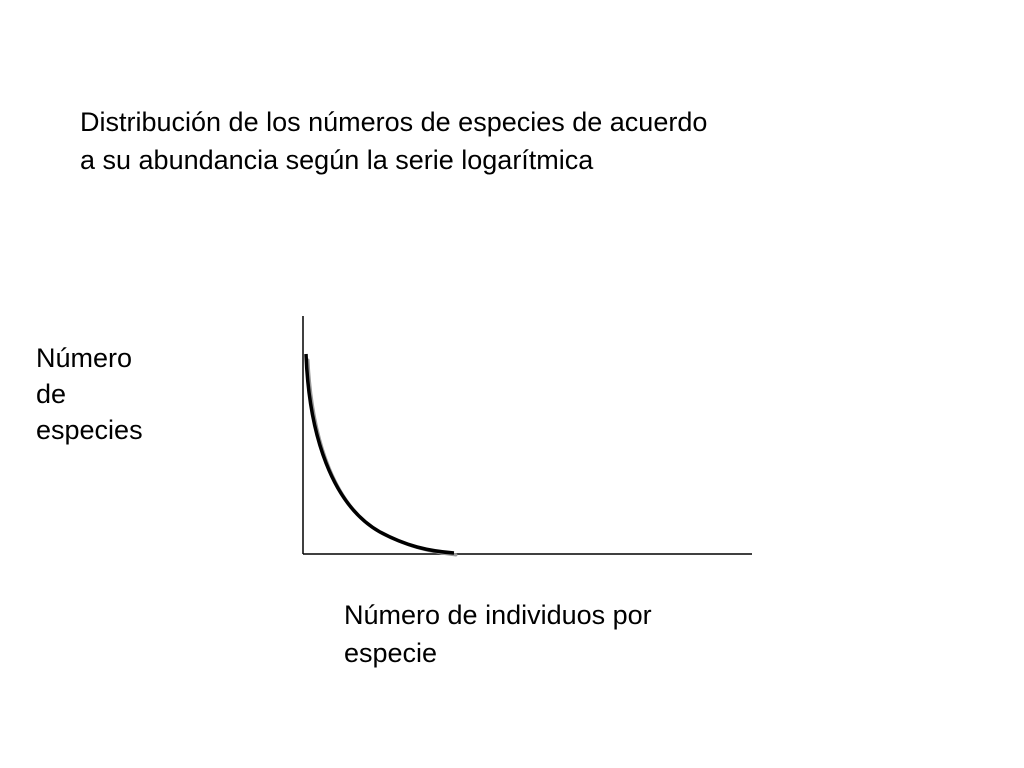  Describe the element at coordinates (89, 394) in the screenshot. I see `y-axis-label: Número de especies` at that location.